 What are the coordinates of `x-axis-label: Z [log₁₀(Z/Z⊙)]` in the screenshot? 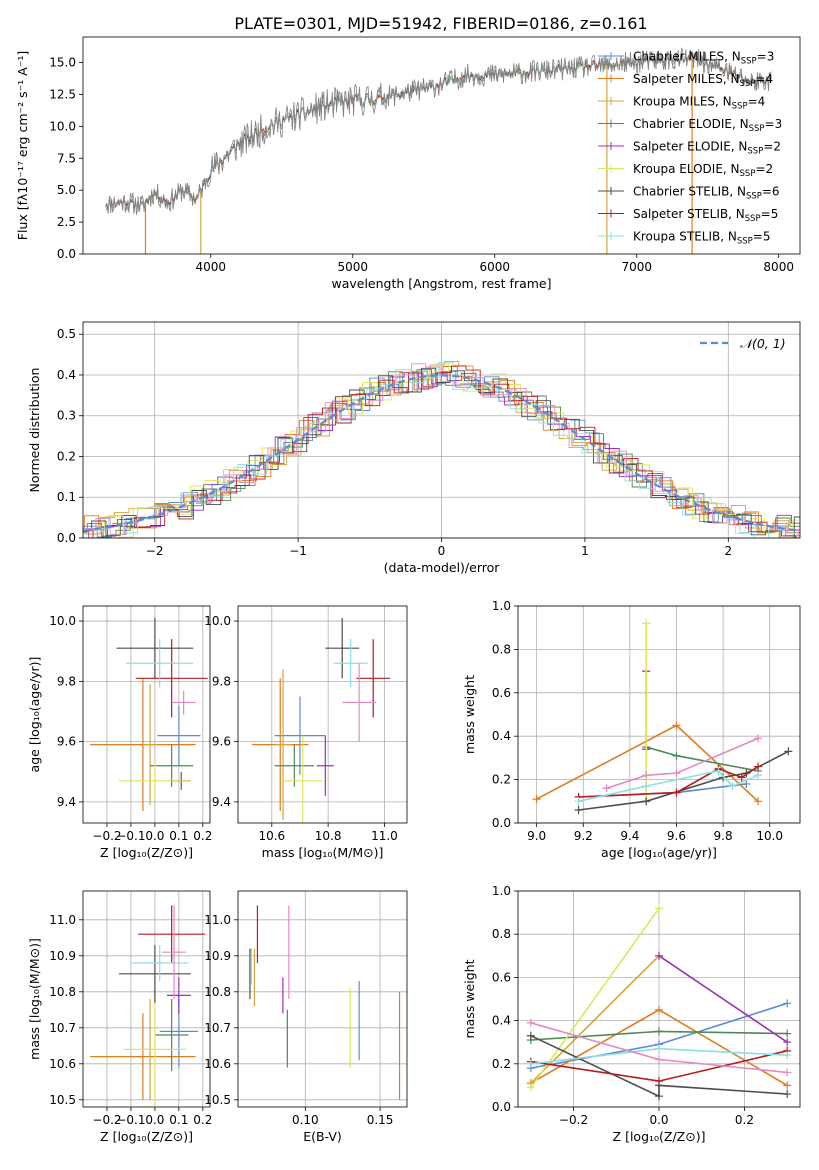 It's located at (659, 1136).